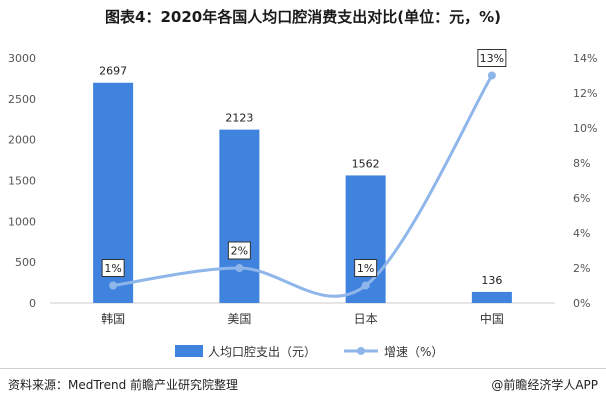  Describe the element at coordinates (585, 128) in the screenshot. I see `y-right-tick-label: 10%` at that location.